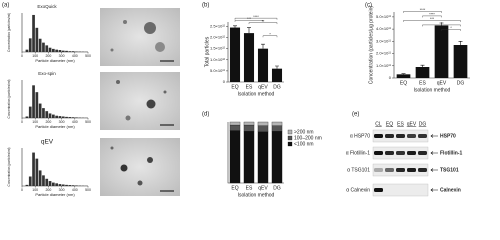  I want to click on chart-title: qEV, so click(47, 142).